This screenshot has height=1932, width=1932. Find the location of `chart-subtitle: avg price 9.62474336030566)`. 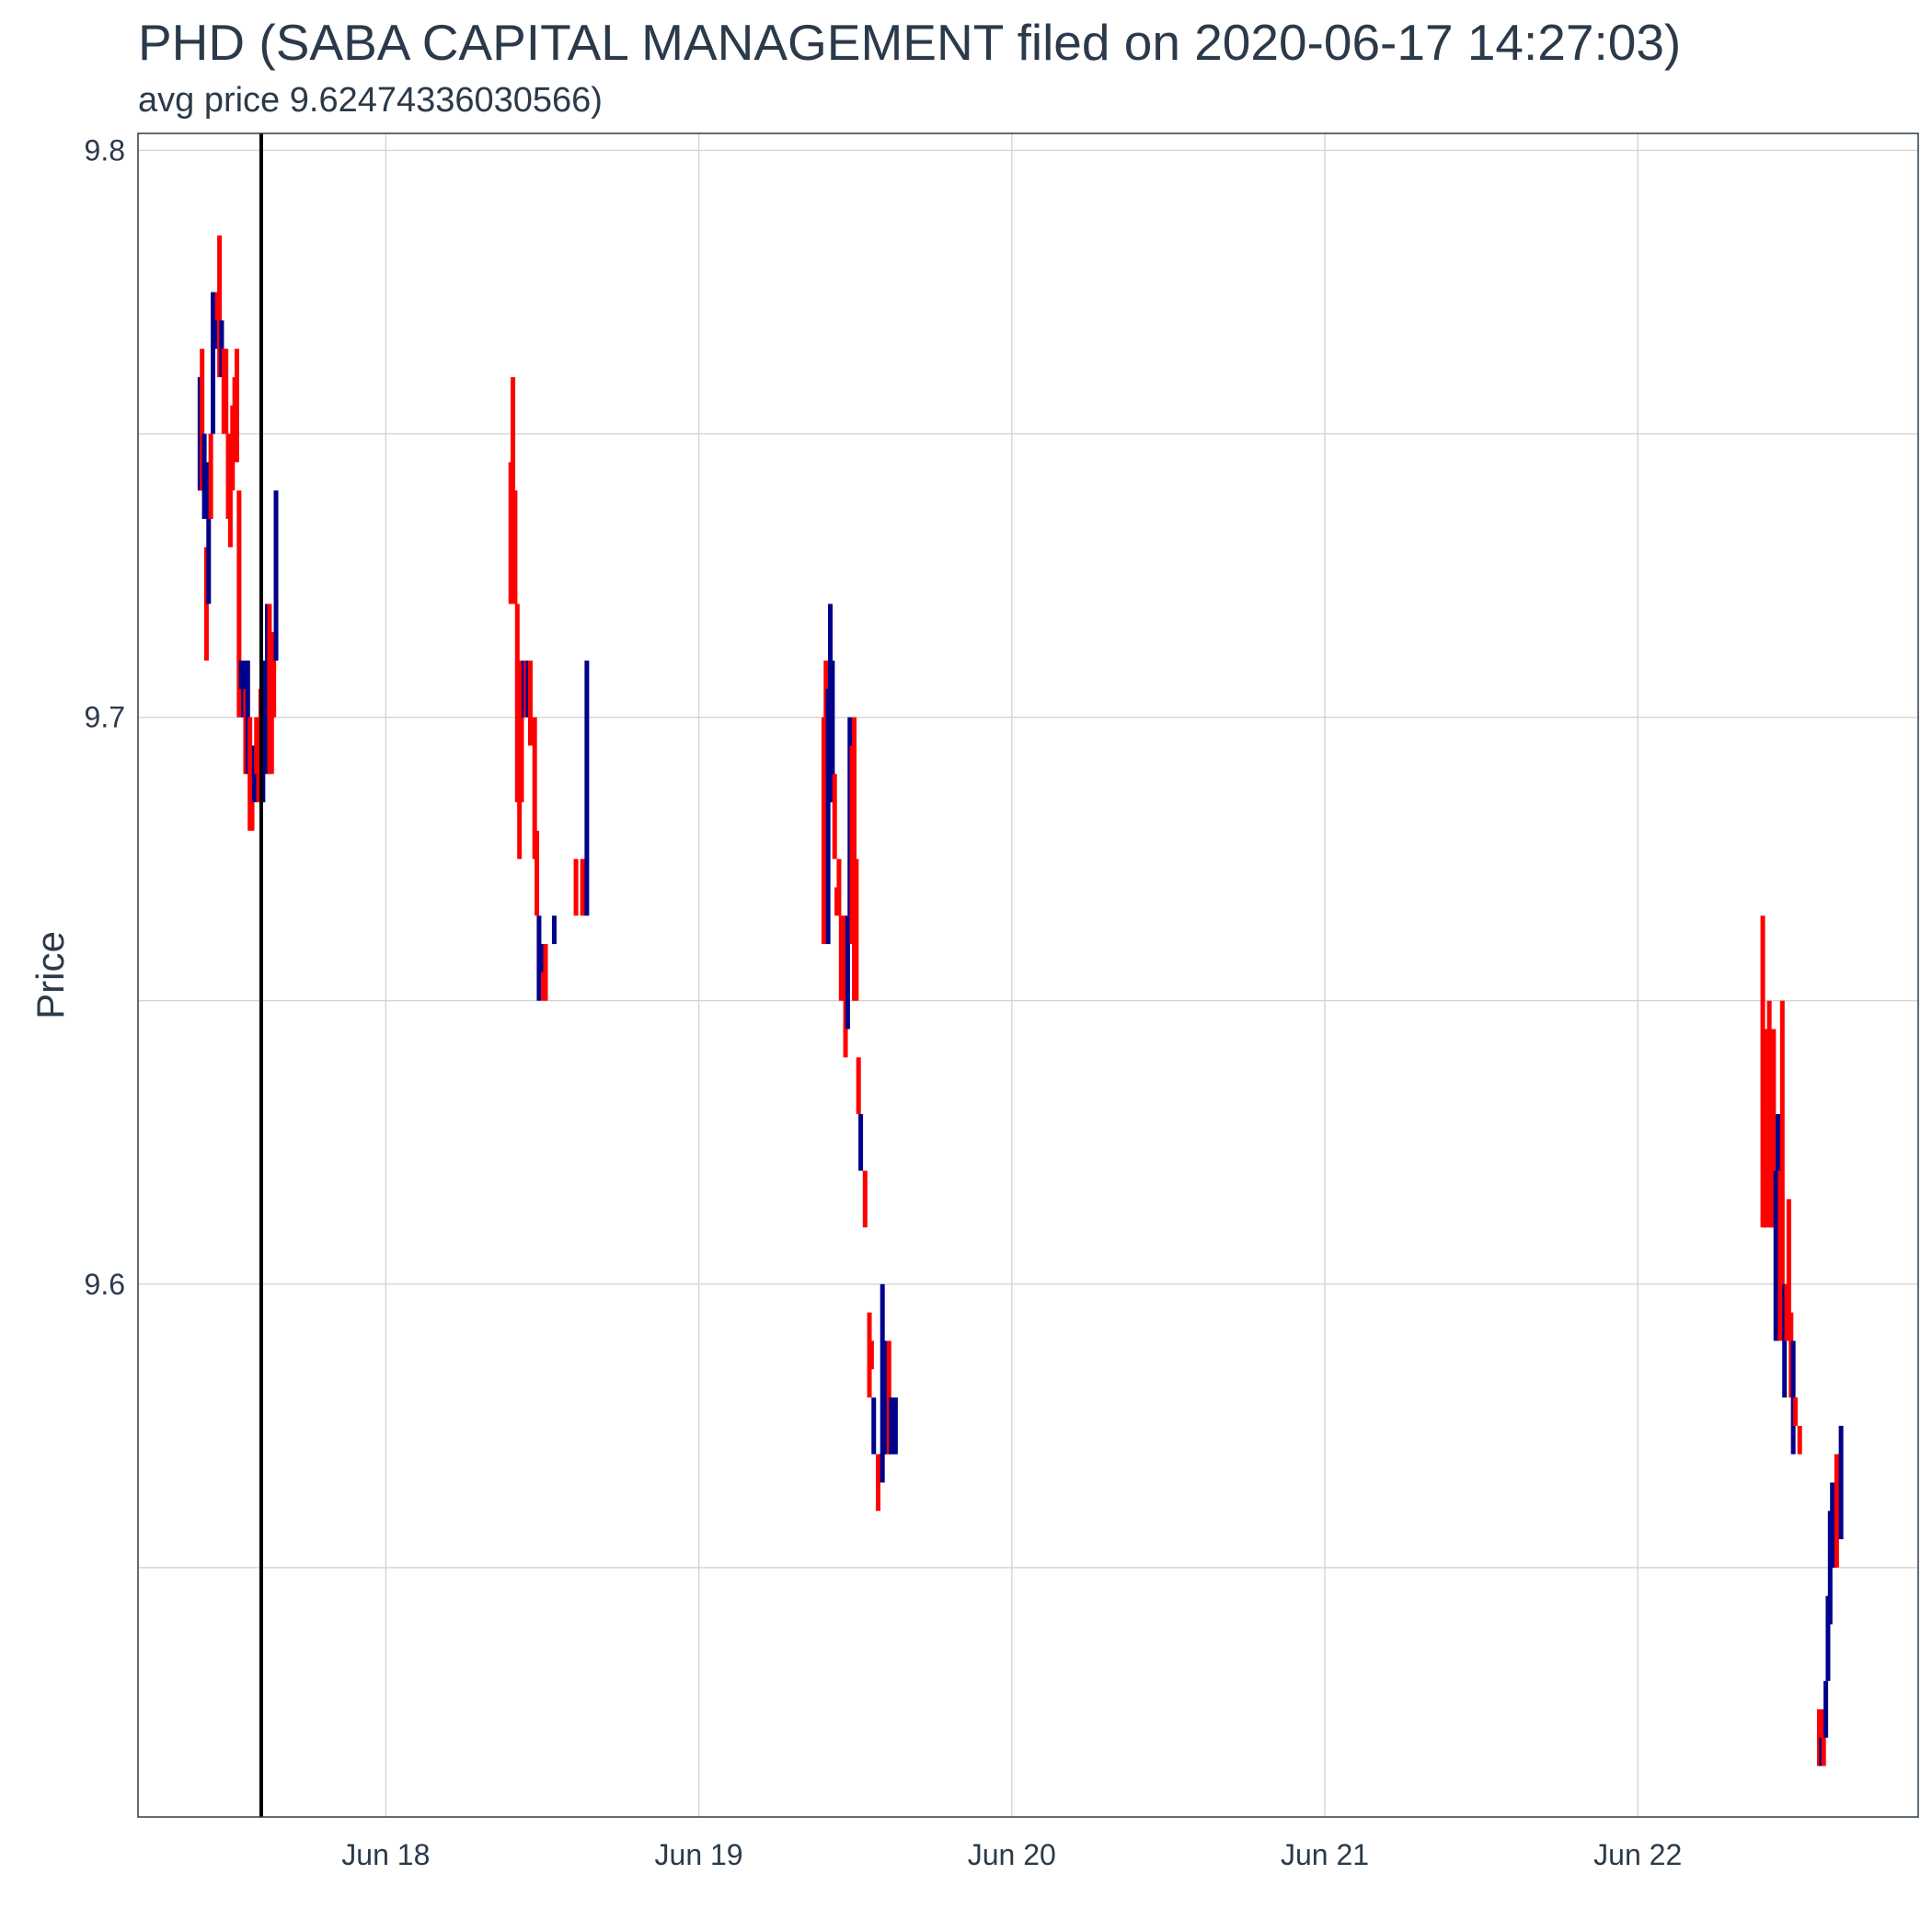

chart-subtitle: avg price 9.62474336030566) is located at coordinates (370, 100).